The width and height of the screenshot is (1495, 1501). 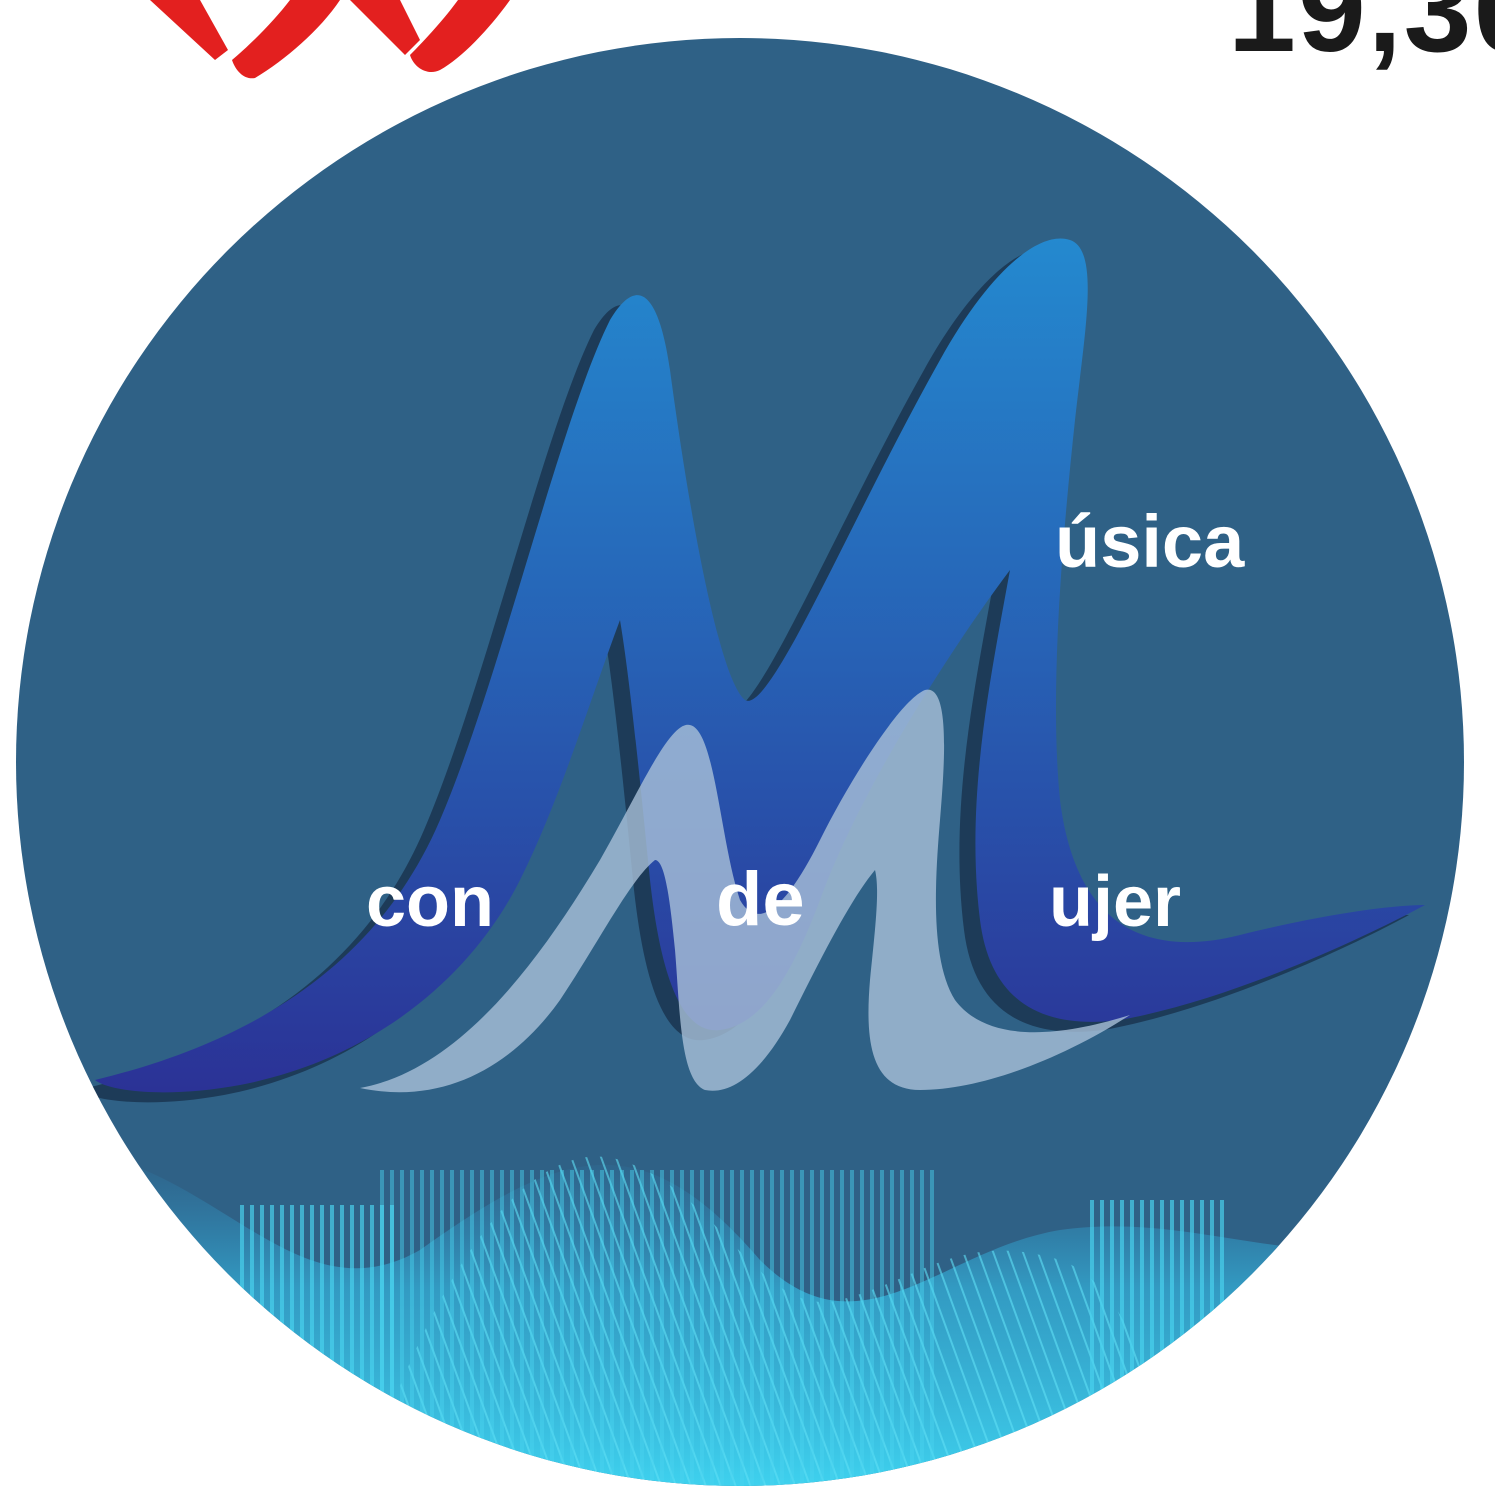 I want to click on corner-red-logo-fragment, so click(x=330, y=39).